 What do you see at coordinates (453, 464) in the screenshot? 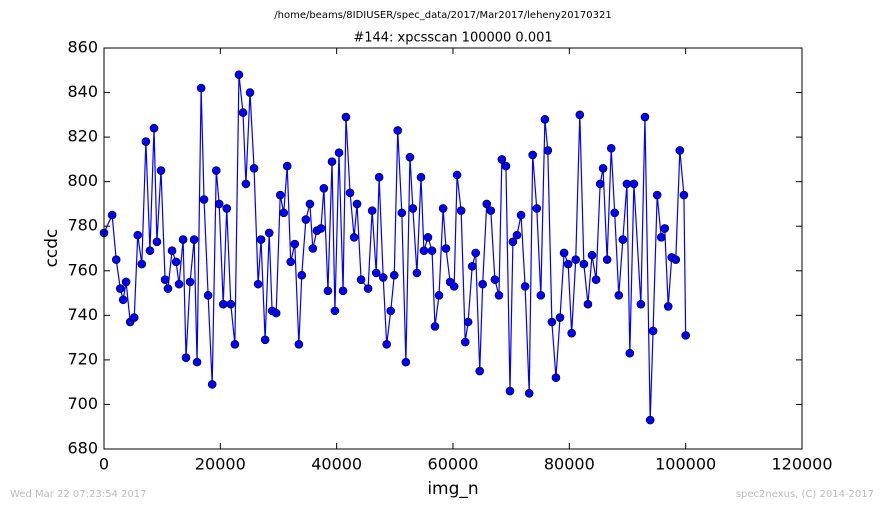
I see `x-tick-label: 60000` at bounding box center [453, 464].